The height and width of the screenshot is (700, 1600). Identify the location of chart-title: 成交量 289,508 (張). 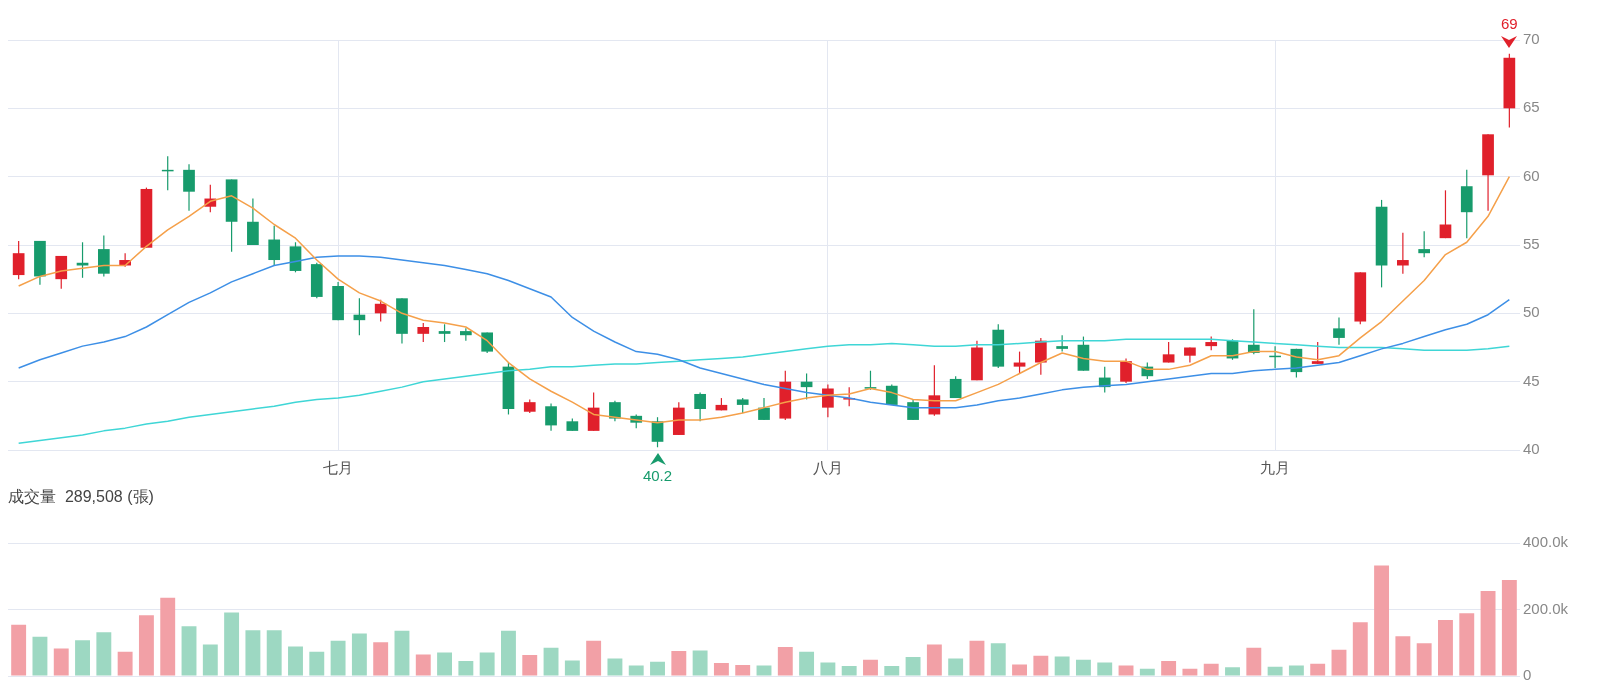
(81, 497).